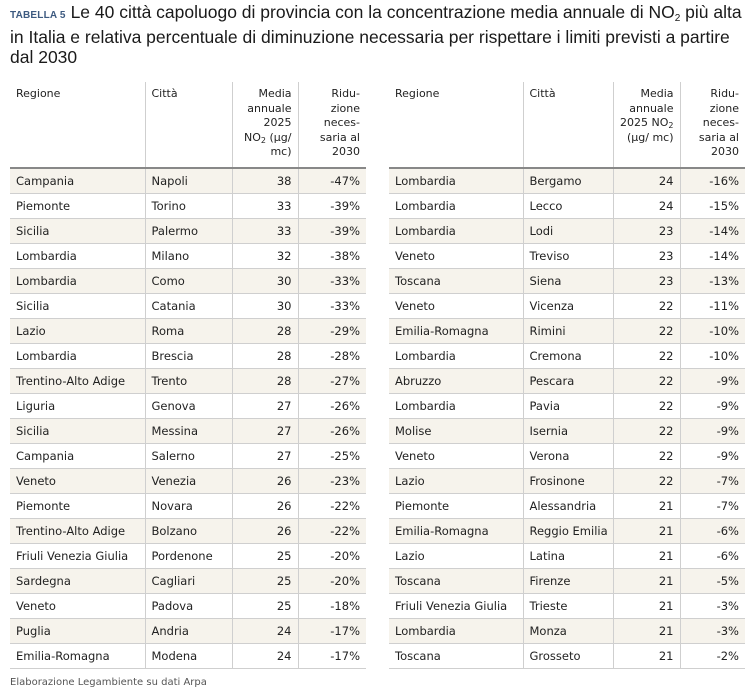 The image size is (750, 688). What do you see at coordinates (188, 606) in the screenshot?
I see `table-row: Veneto Padova 25 -18%` at bounding box center [188, 606].